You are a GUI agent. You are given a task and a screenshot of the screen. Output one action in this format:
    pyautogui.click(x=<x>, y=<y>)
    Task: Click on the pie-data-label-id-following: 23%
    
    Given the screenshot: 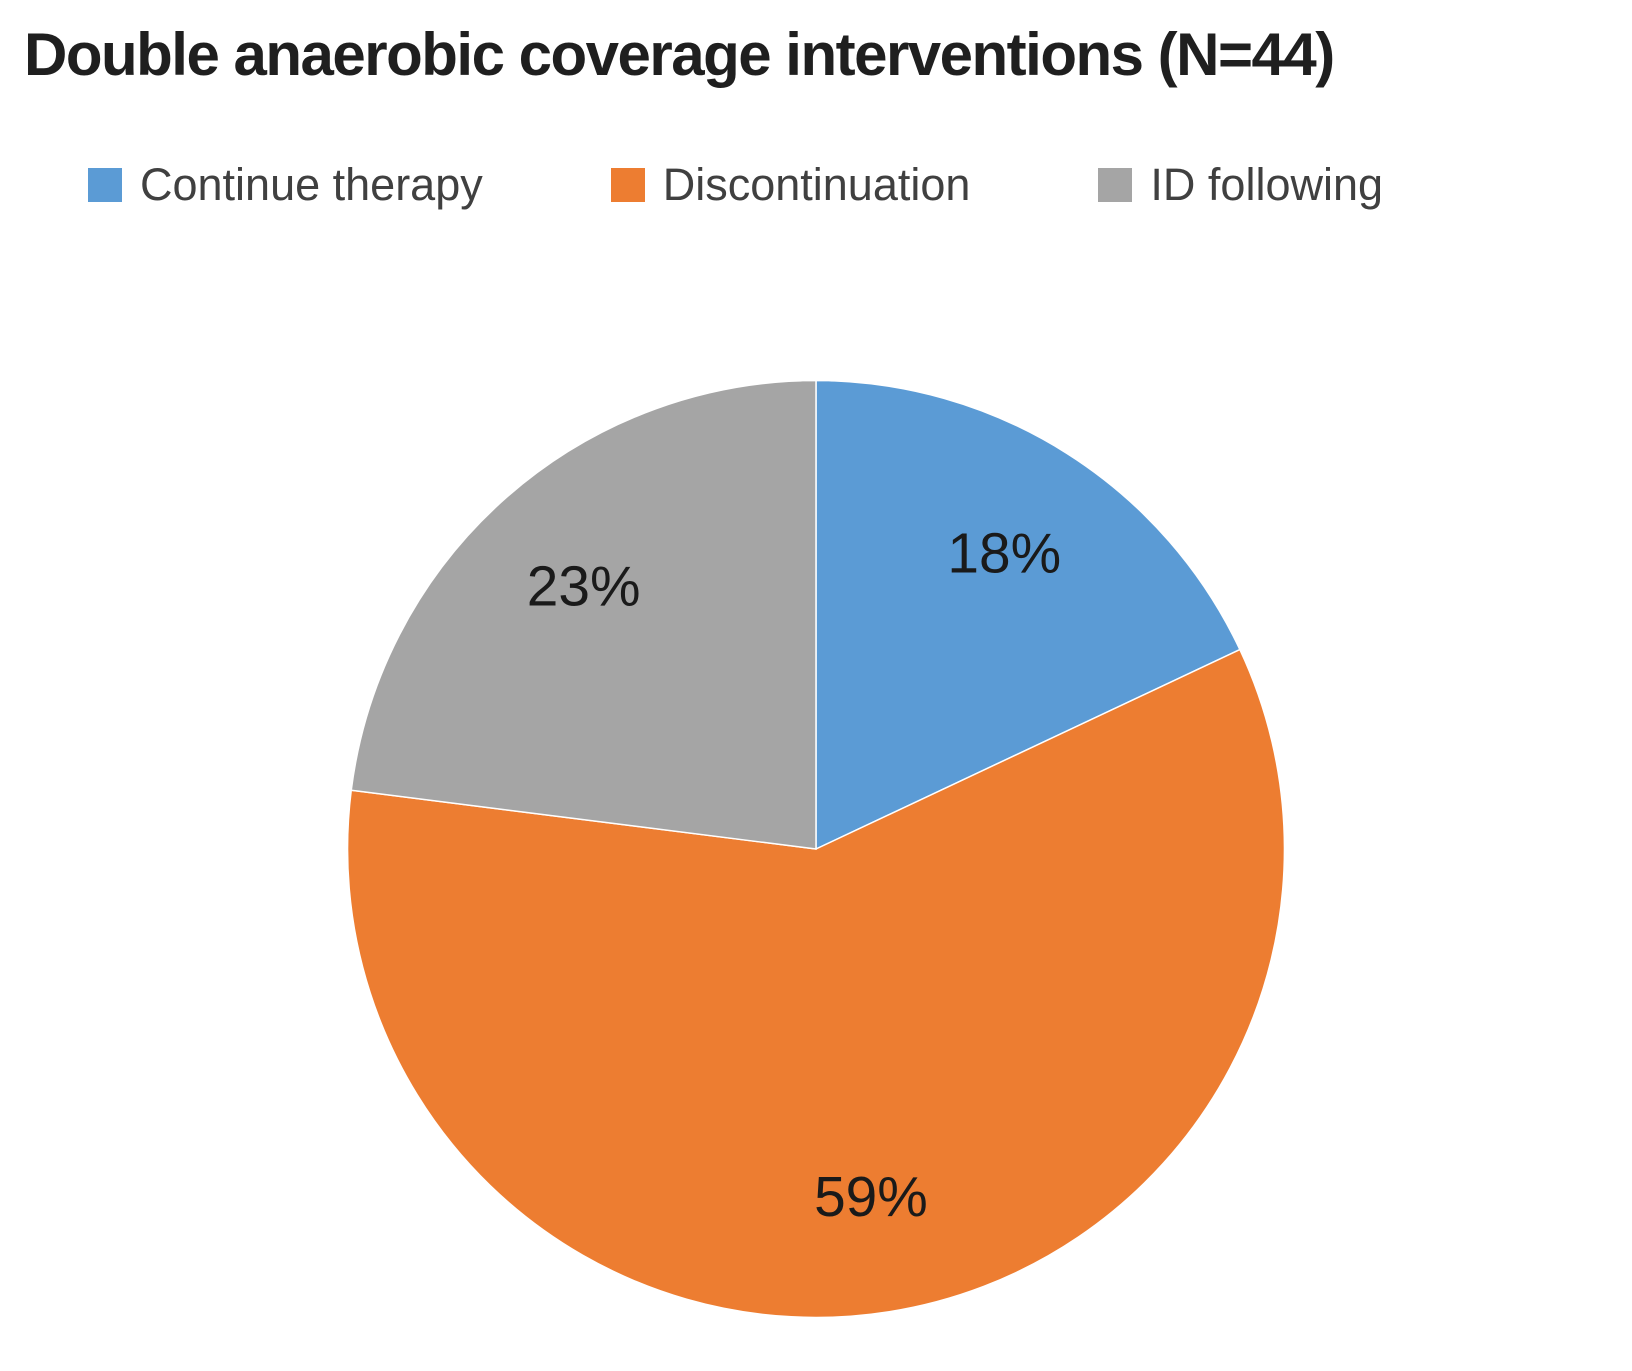 What is the action you would take?
    pyautogui.click(x=584, y=586)
    